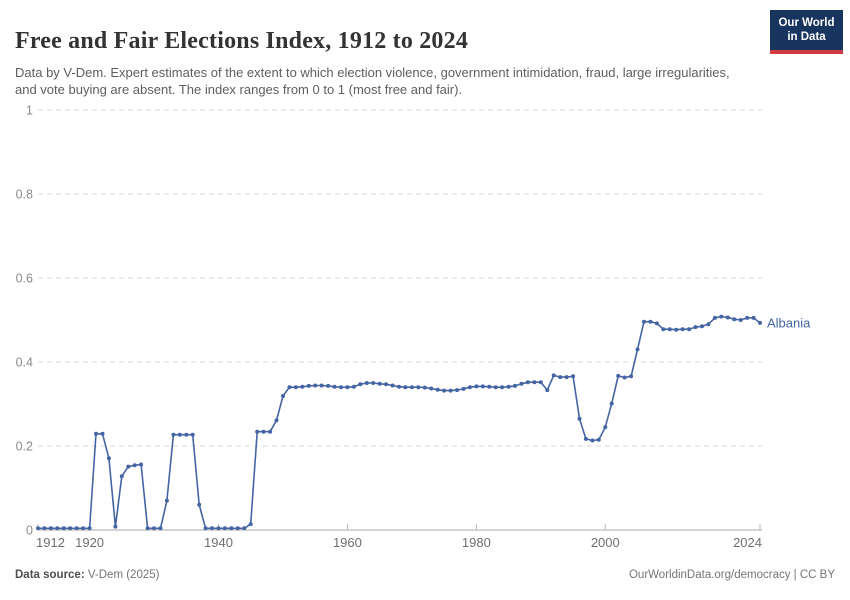  Describe the element at coordinates (444, 390) in the screenshot. I see `data-point-1975` at that location.